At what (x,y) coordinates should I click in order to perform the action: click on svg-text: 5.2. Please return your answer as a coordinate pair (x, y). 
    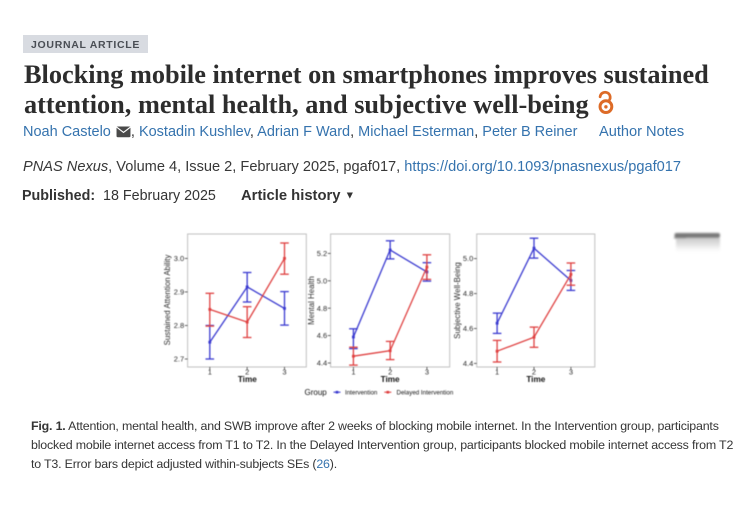
    Looking at the image, I should click on (322, 253).